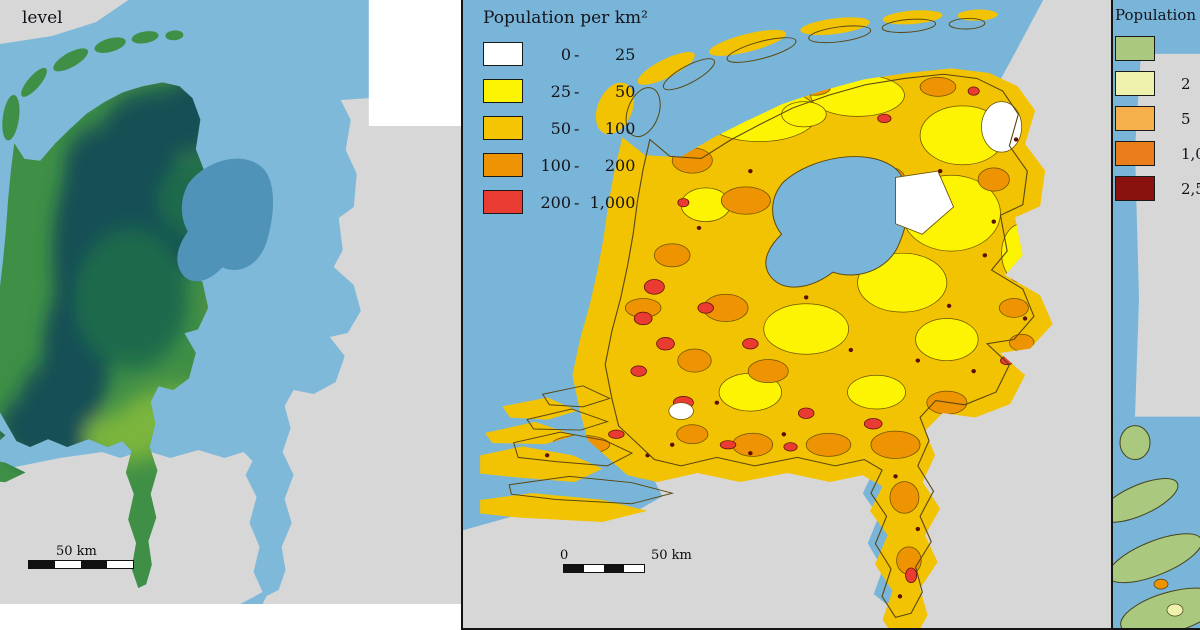  What do you see at coordinates (555, 202) in the screenshot?
I see `legend-range-from: 200` at bounding box center [555, 202].